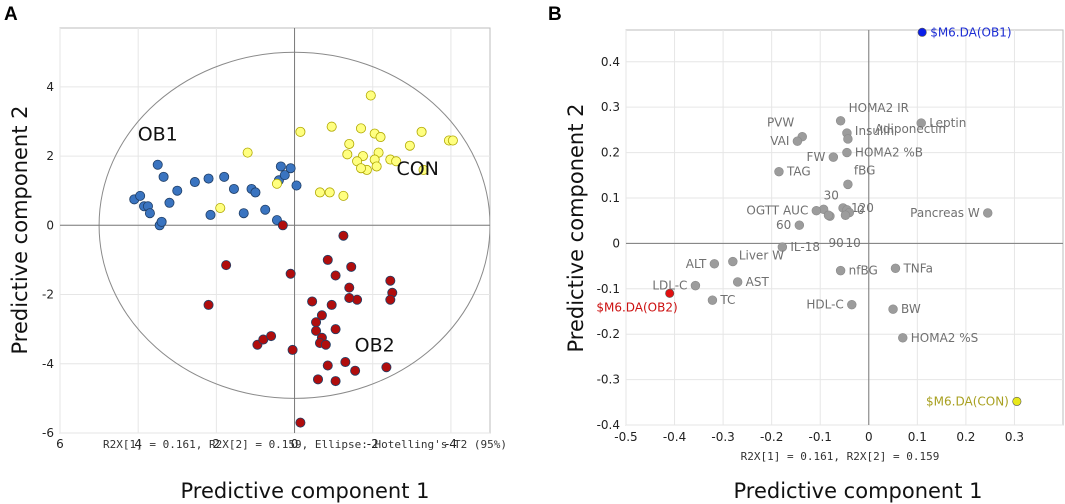 This screenshot has width=1065, height=504. I want to click on panel-b-x-axis-label: Predictive component 1, so click(857, 491).